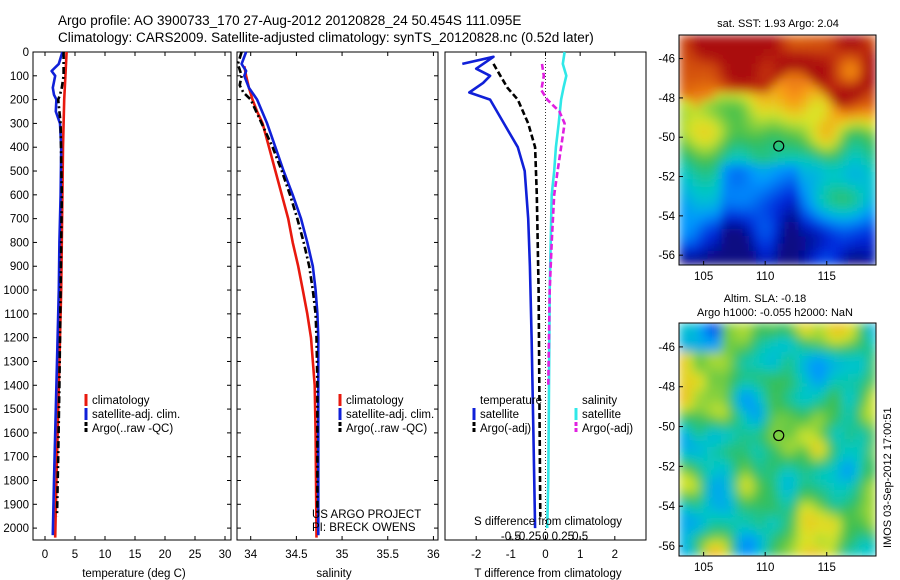 The height and width of the screenshot is (580, 900). Describe the element at coordinates (132, 429) in the screenshot. I see `legend-label-argo: Argo(..raw -QC)` at that location.